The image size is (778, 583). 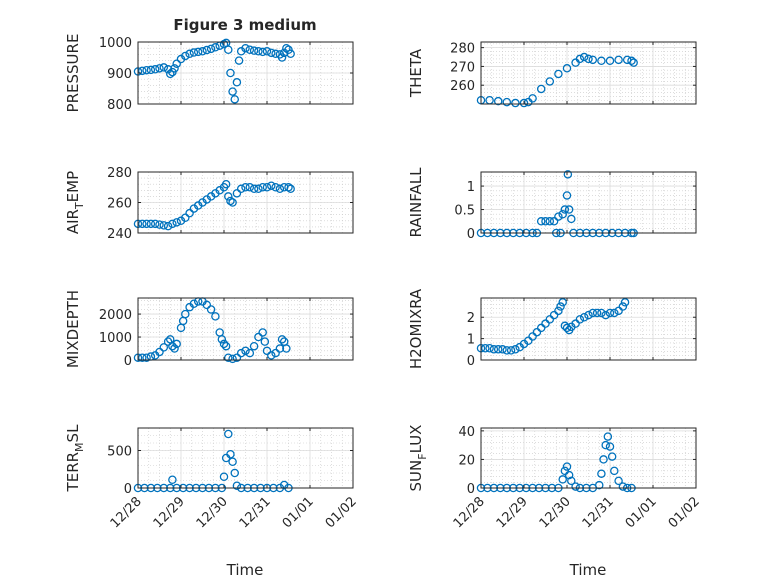 What do you see at coordinates (73, 73) in the screenshot?
I see `y-axis-label: PRESSURE` at bounding box center [73, 73].